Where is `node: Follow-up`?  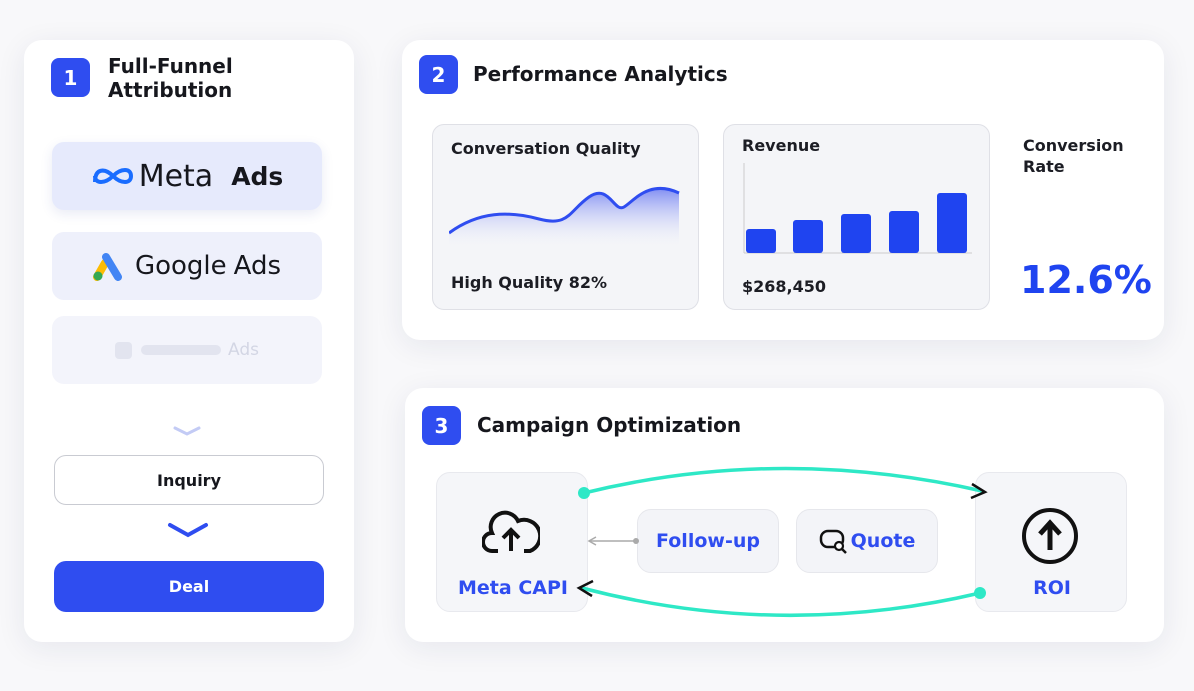
node: Follow-up is located at coordinates (708, 541).